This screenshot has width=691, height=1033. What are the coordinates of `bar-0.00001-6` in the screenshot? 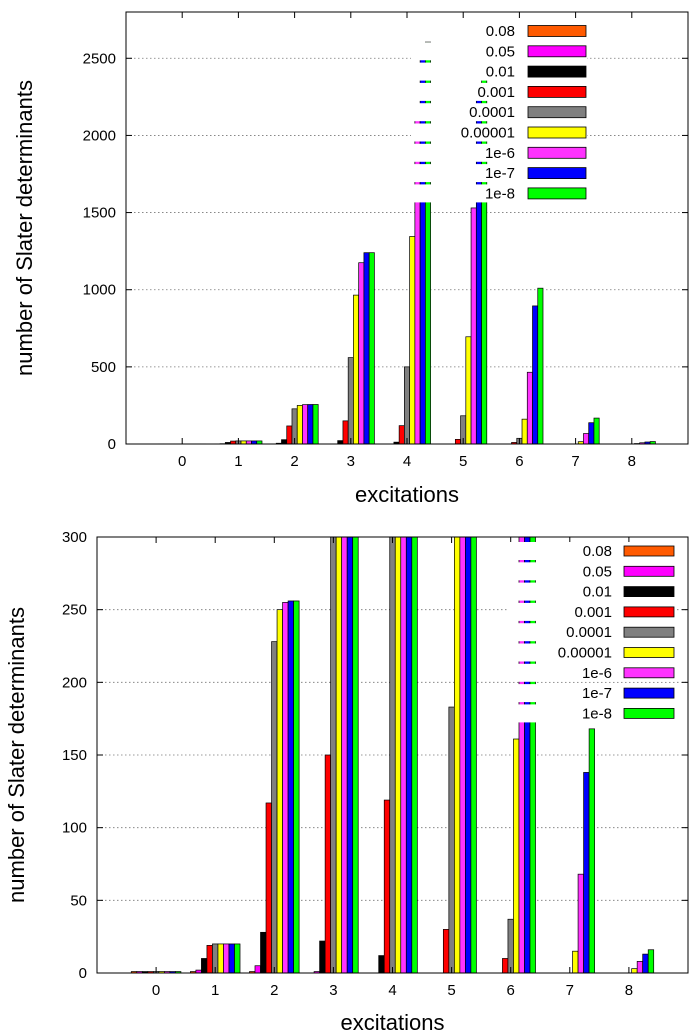 It's located at (524, 431).